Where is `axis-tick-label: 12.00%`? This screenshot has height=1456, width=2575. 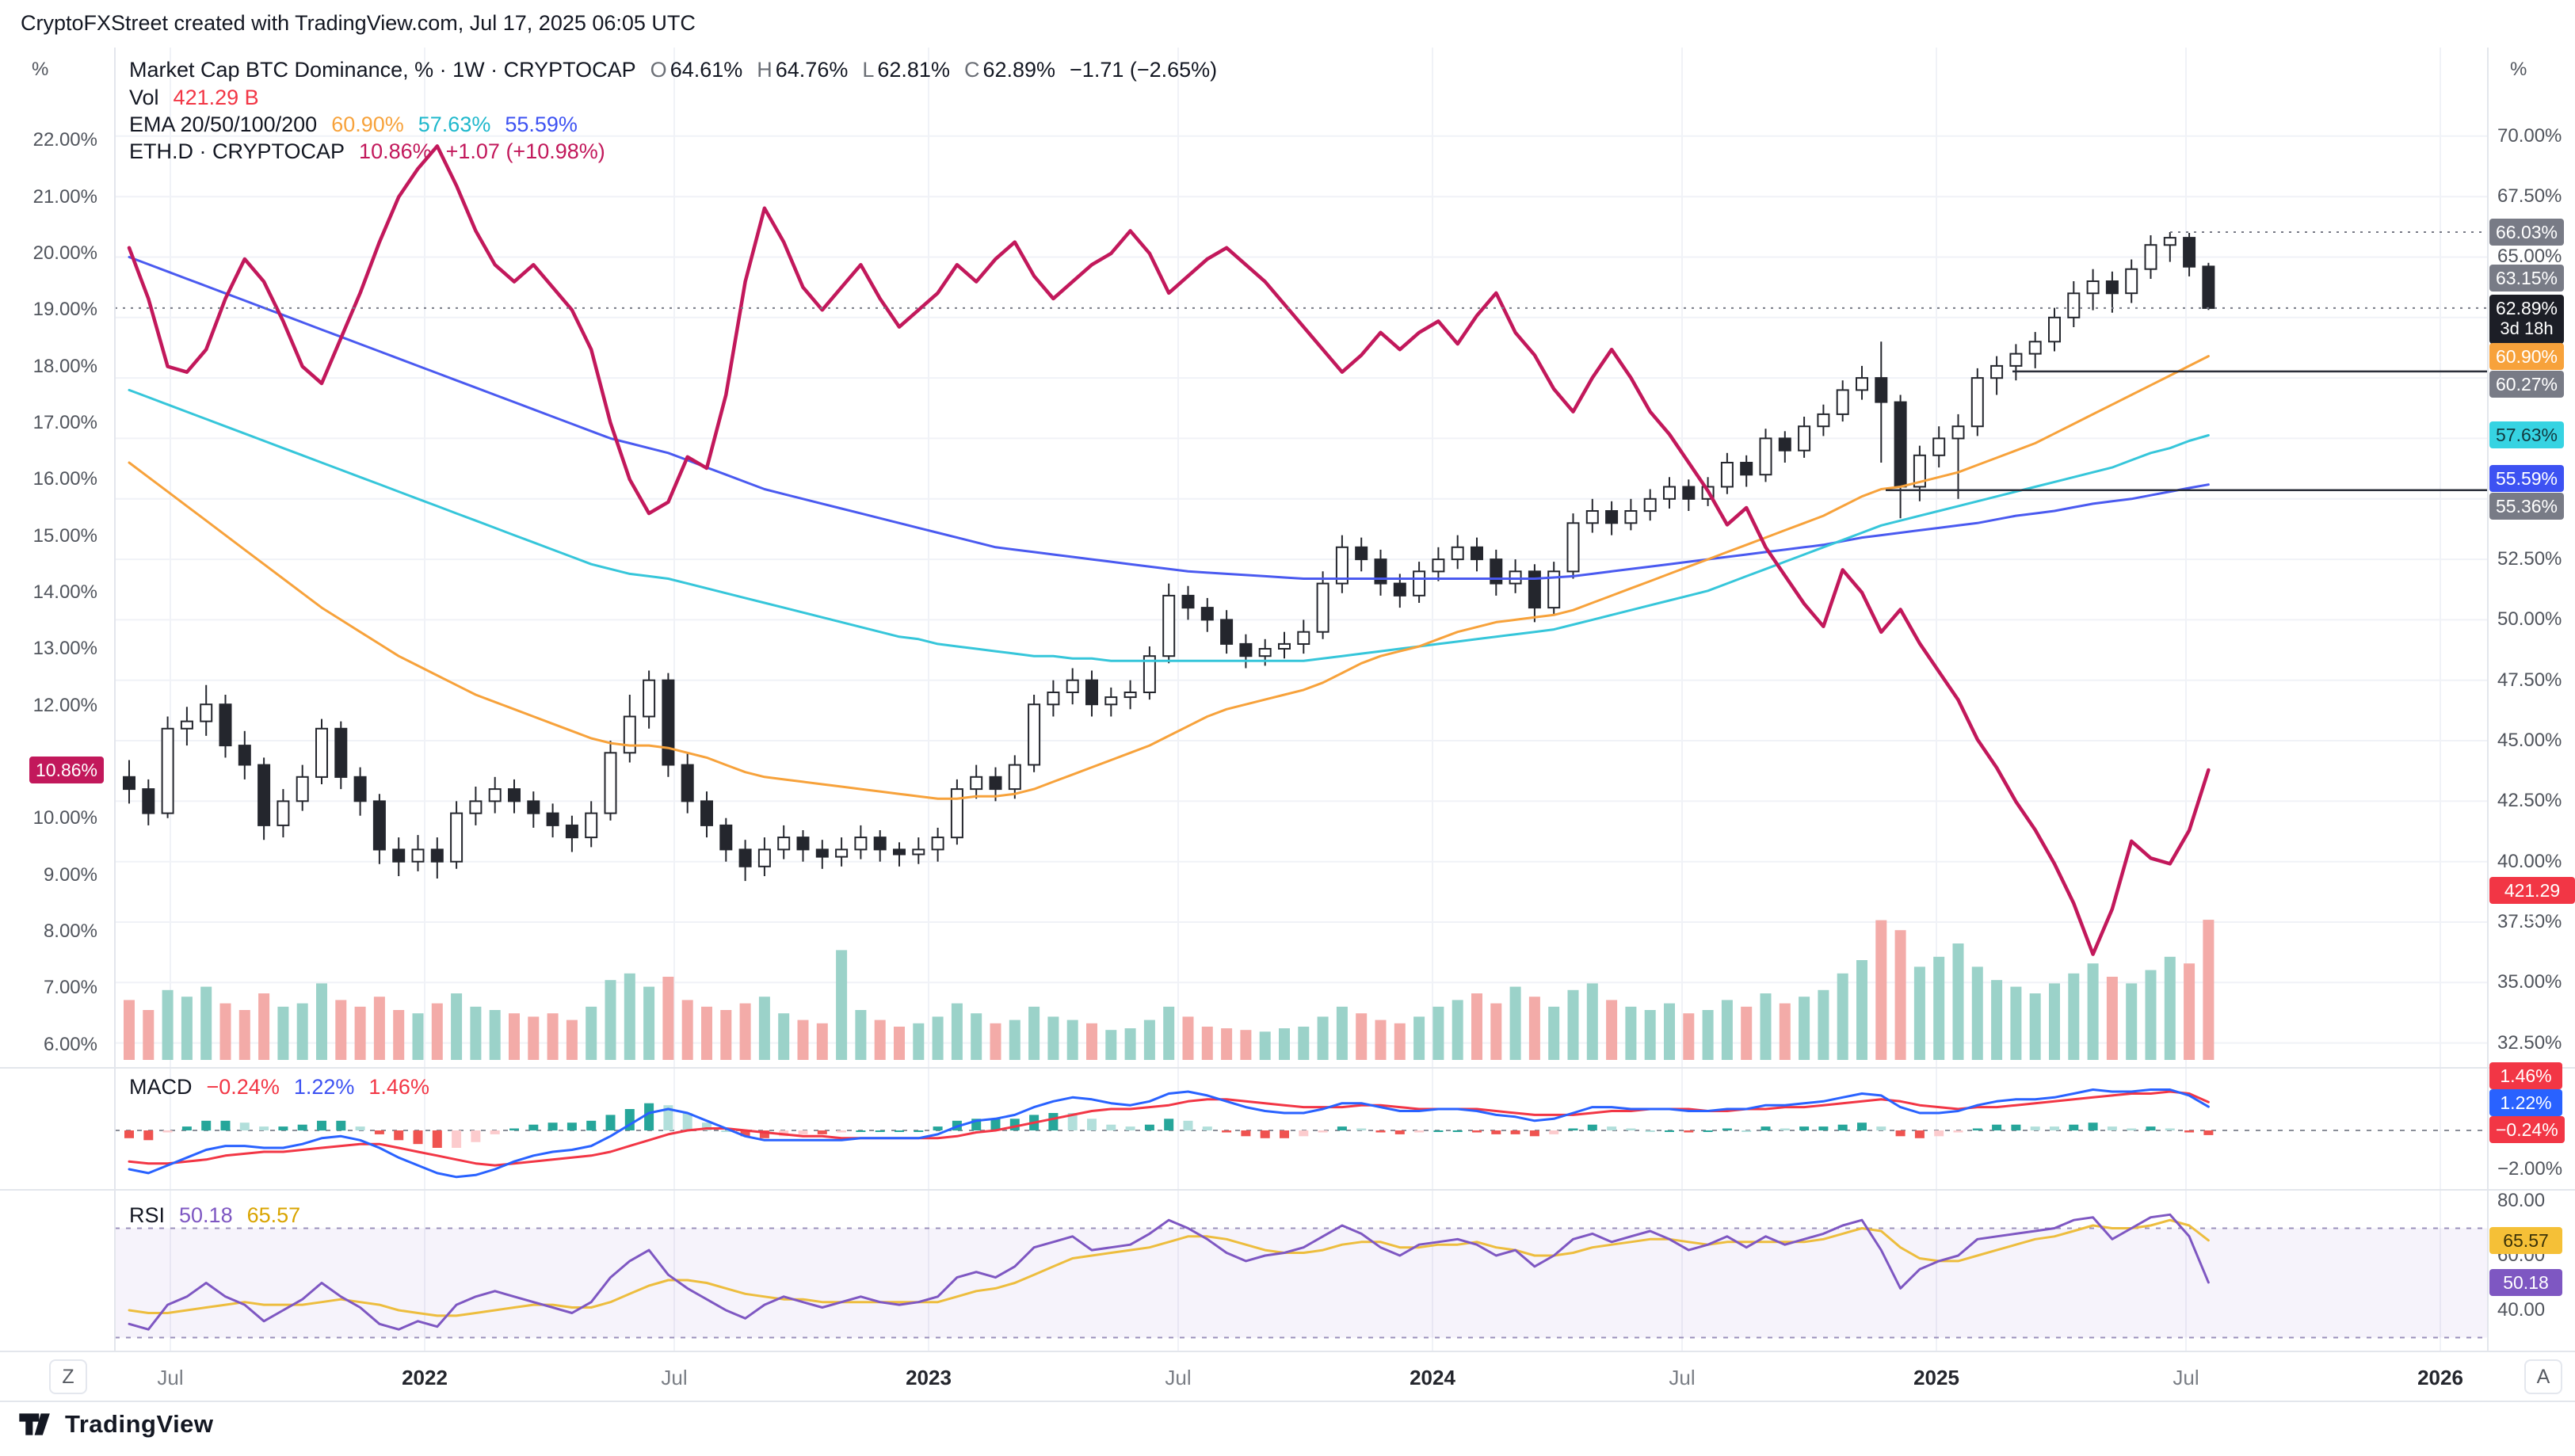
axis-tick-label: 12.00% is located at coordinates (64, 705).